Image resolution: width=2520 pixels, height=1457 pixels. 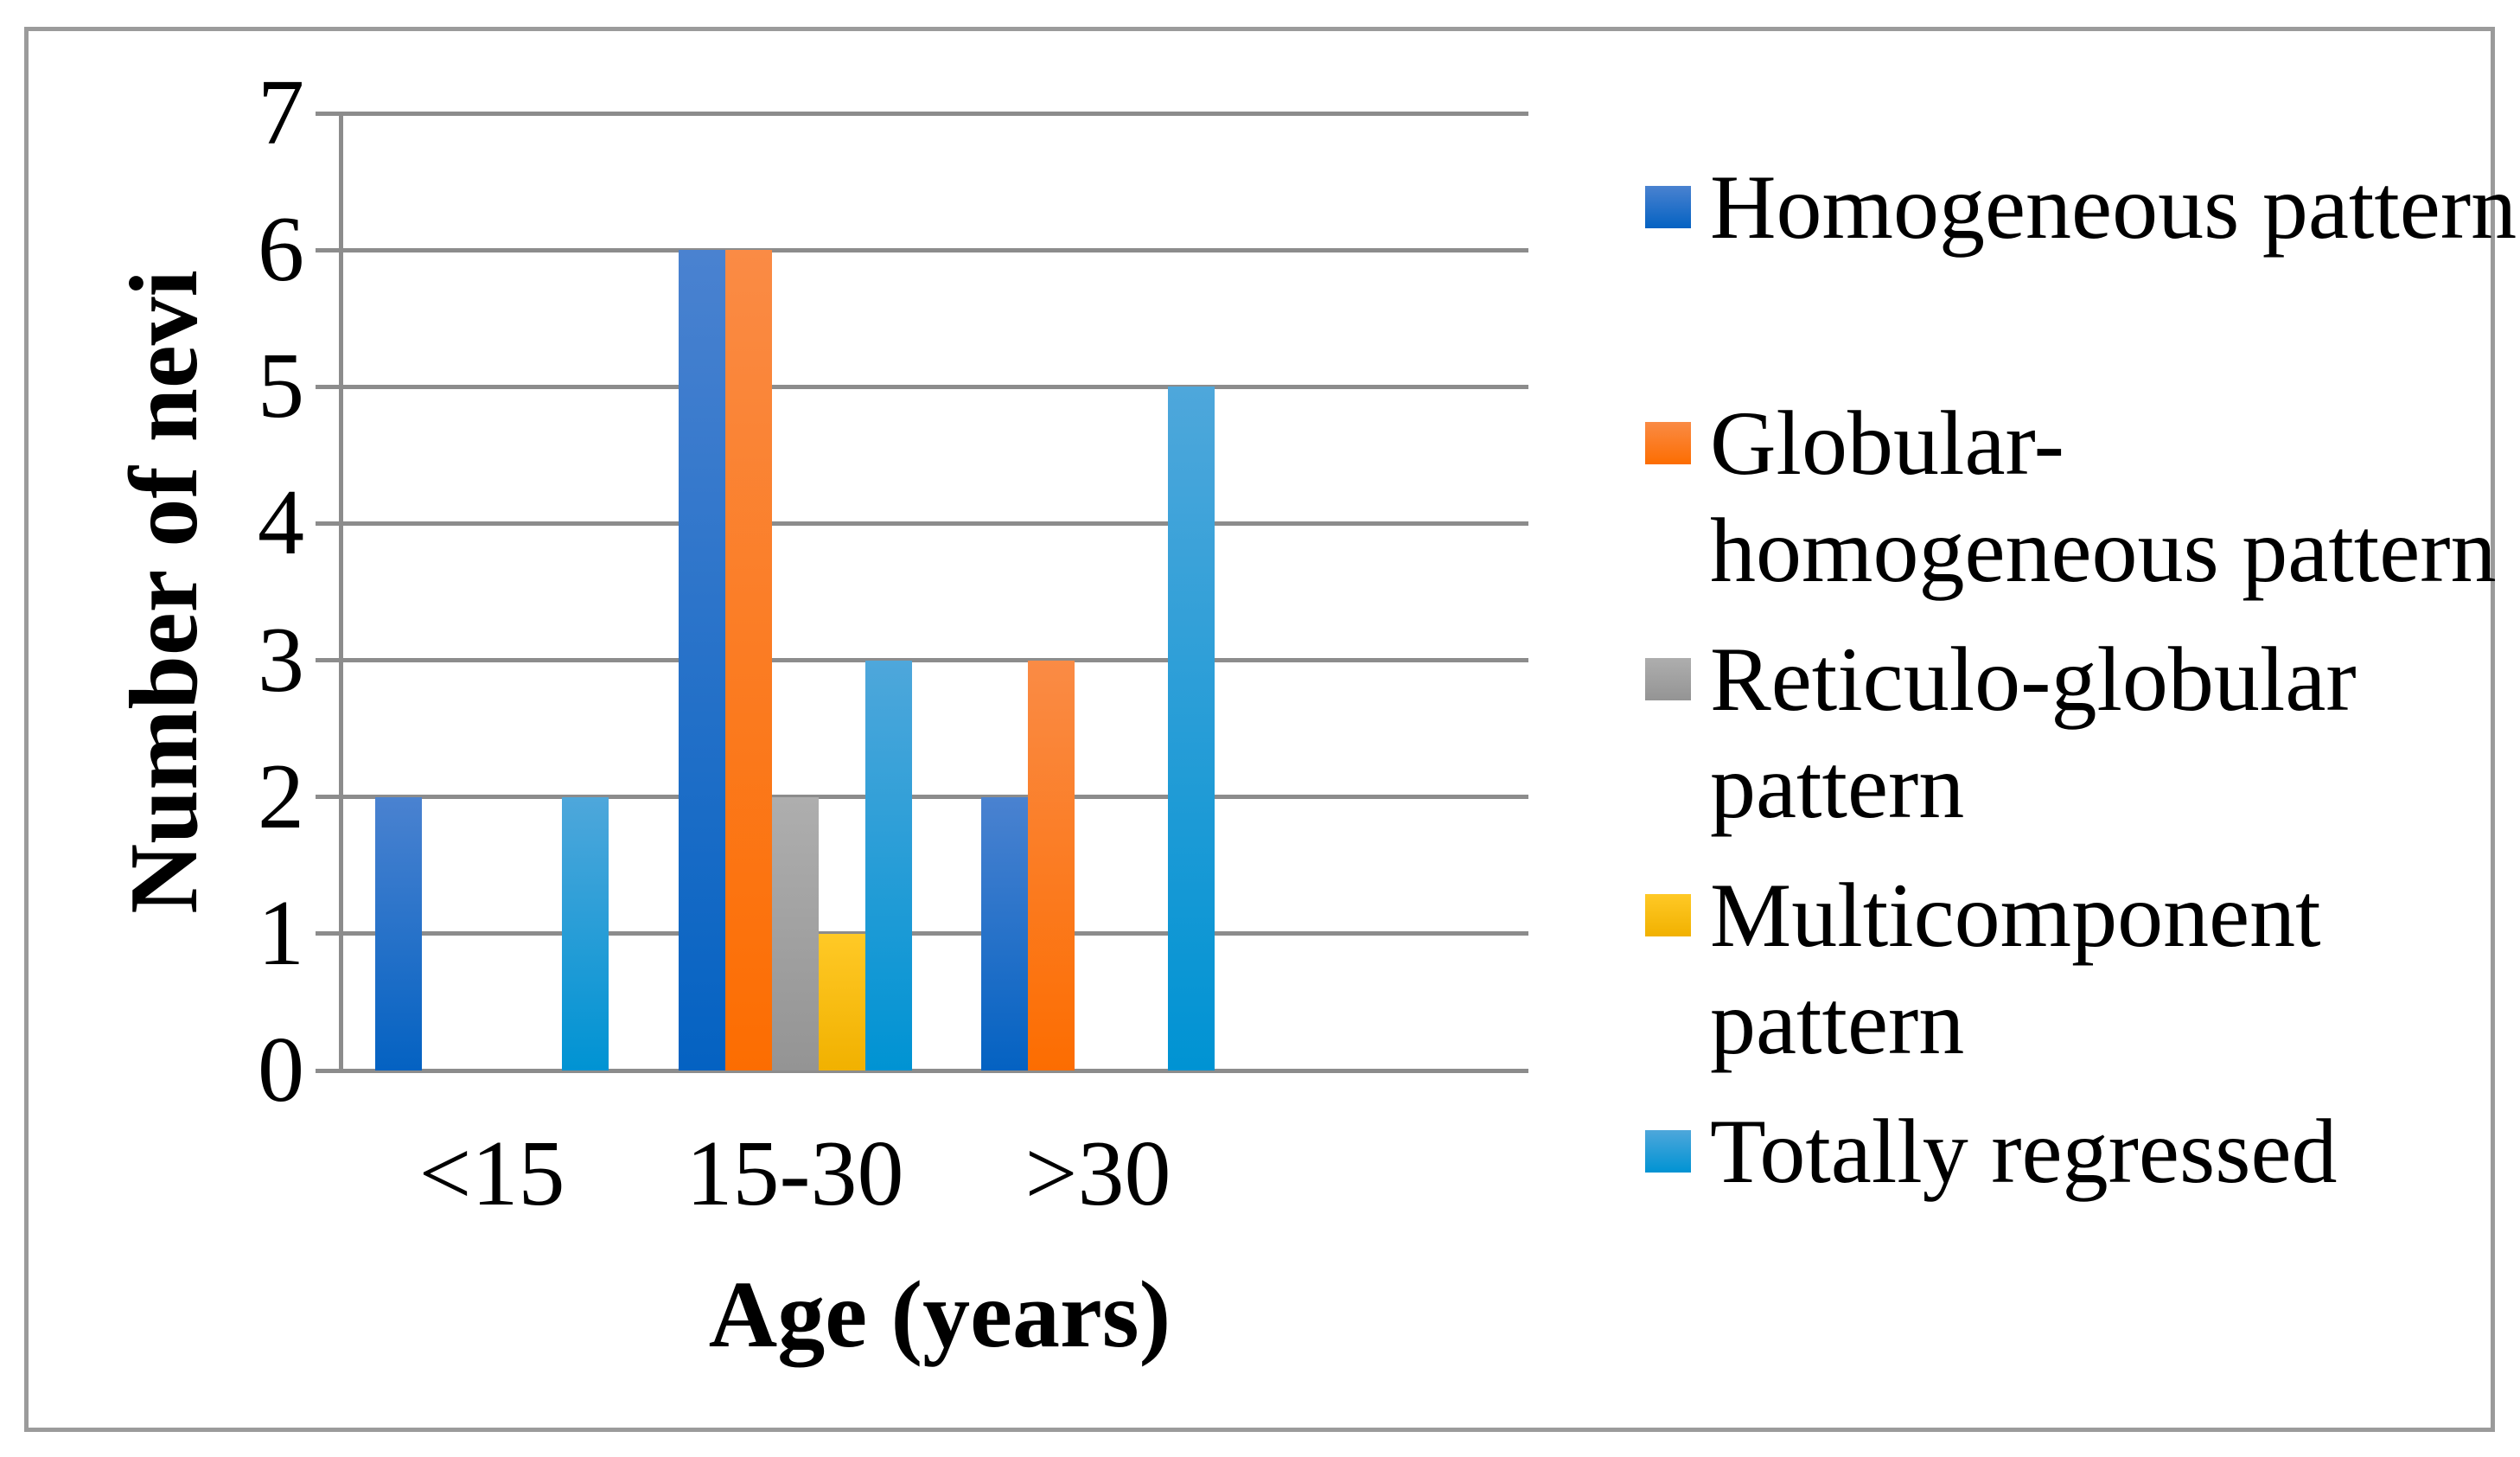 What do you see at coordinates (2016, 915) in the screenshot?
I see `legend-label-line: Multicomponent` at bounding box center [2016, 915].